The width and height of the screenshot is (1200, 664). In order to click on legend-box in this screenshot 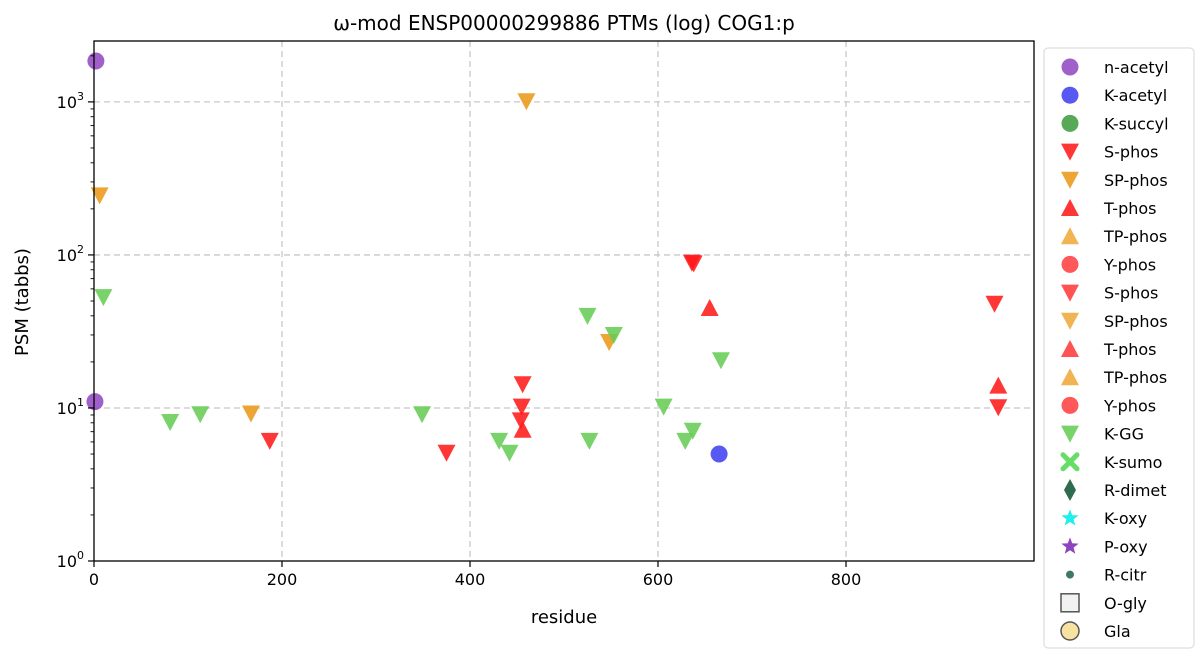, I will do `click(1119, 348)`.